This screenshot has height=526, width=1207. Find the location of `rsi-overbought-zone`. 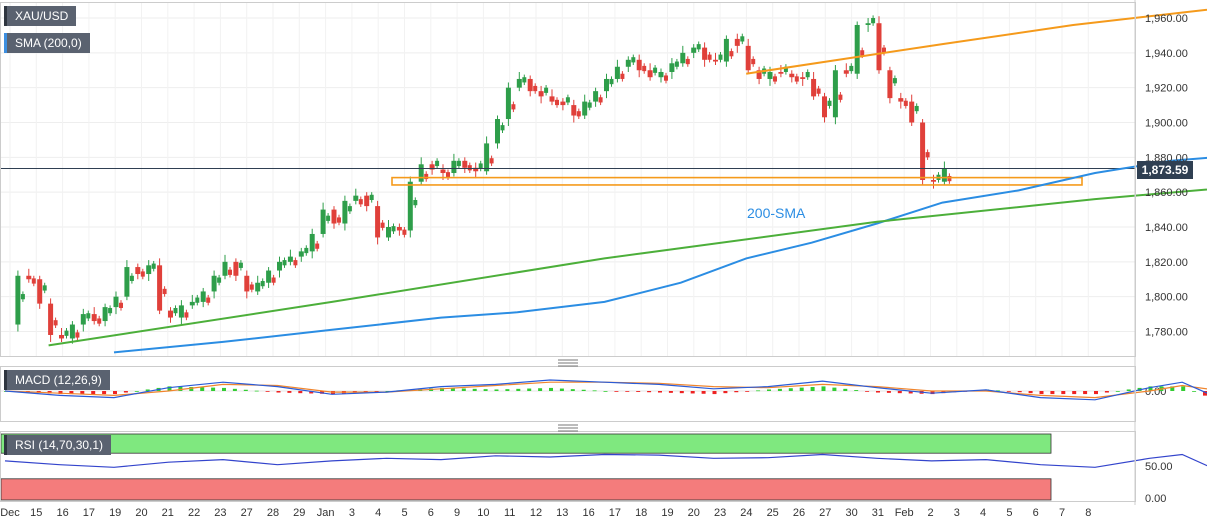

rsi-overbought-zone is located at coordinates (526, 443).